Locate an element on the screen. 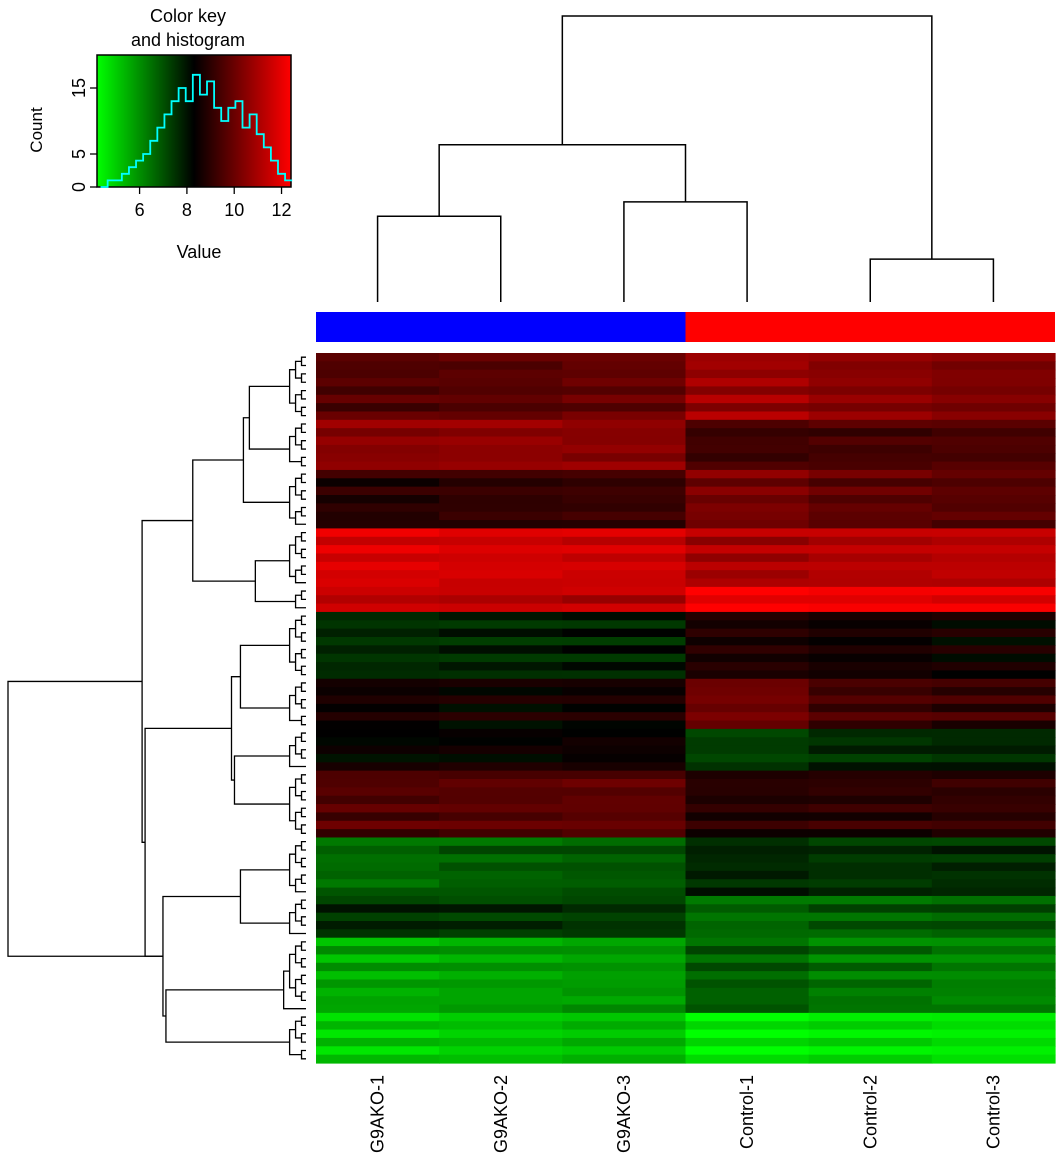  column-dendrogram is located at coordinates (685, 158).